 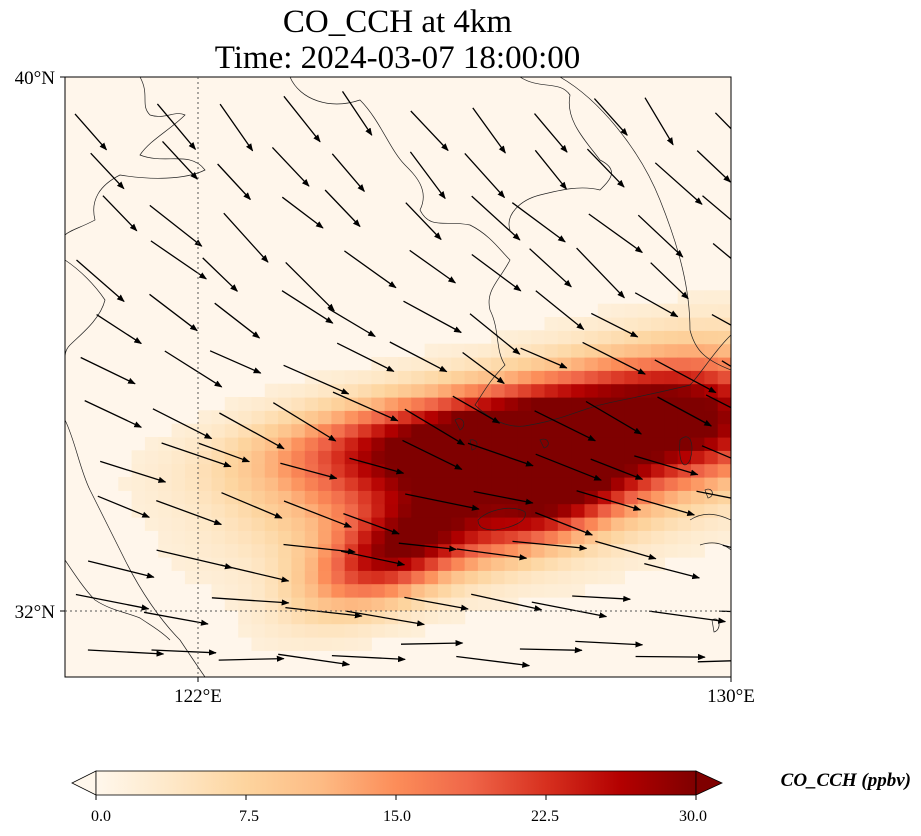 What do you see at coordinates (35, 78) in the screenshot?
I see `lat-tick-40: 40°N` at bounding box center [35, 78].